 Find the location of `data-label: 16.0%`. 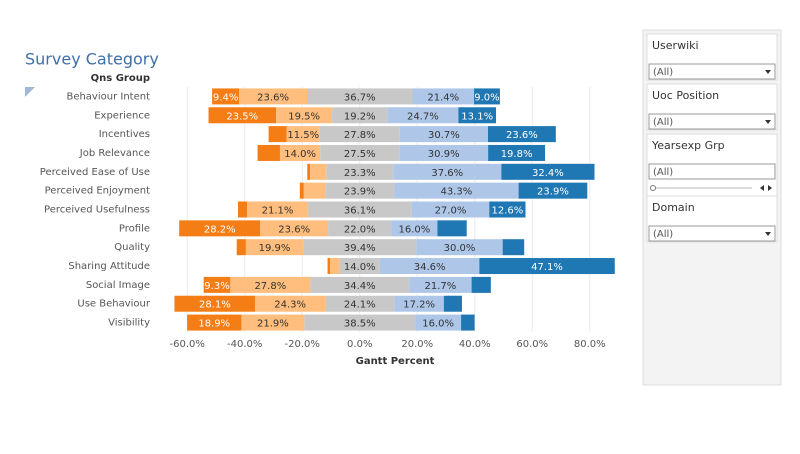

data-label: 16.0% is located at coordinates (414, 229).